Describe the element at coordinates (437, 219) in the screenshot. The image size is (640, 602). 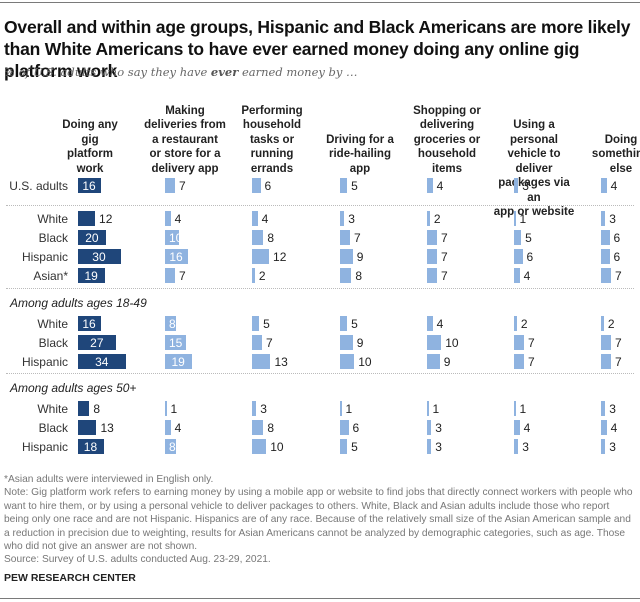
I see `data-label: 2` at that location.